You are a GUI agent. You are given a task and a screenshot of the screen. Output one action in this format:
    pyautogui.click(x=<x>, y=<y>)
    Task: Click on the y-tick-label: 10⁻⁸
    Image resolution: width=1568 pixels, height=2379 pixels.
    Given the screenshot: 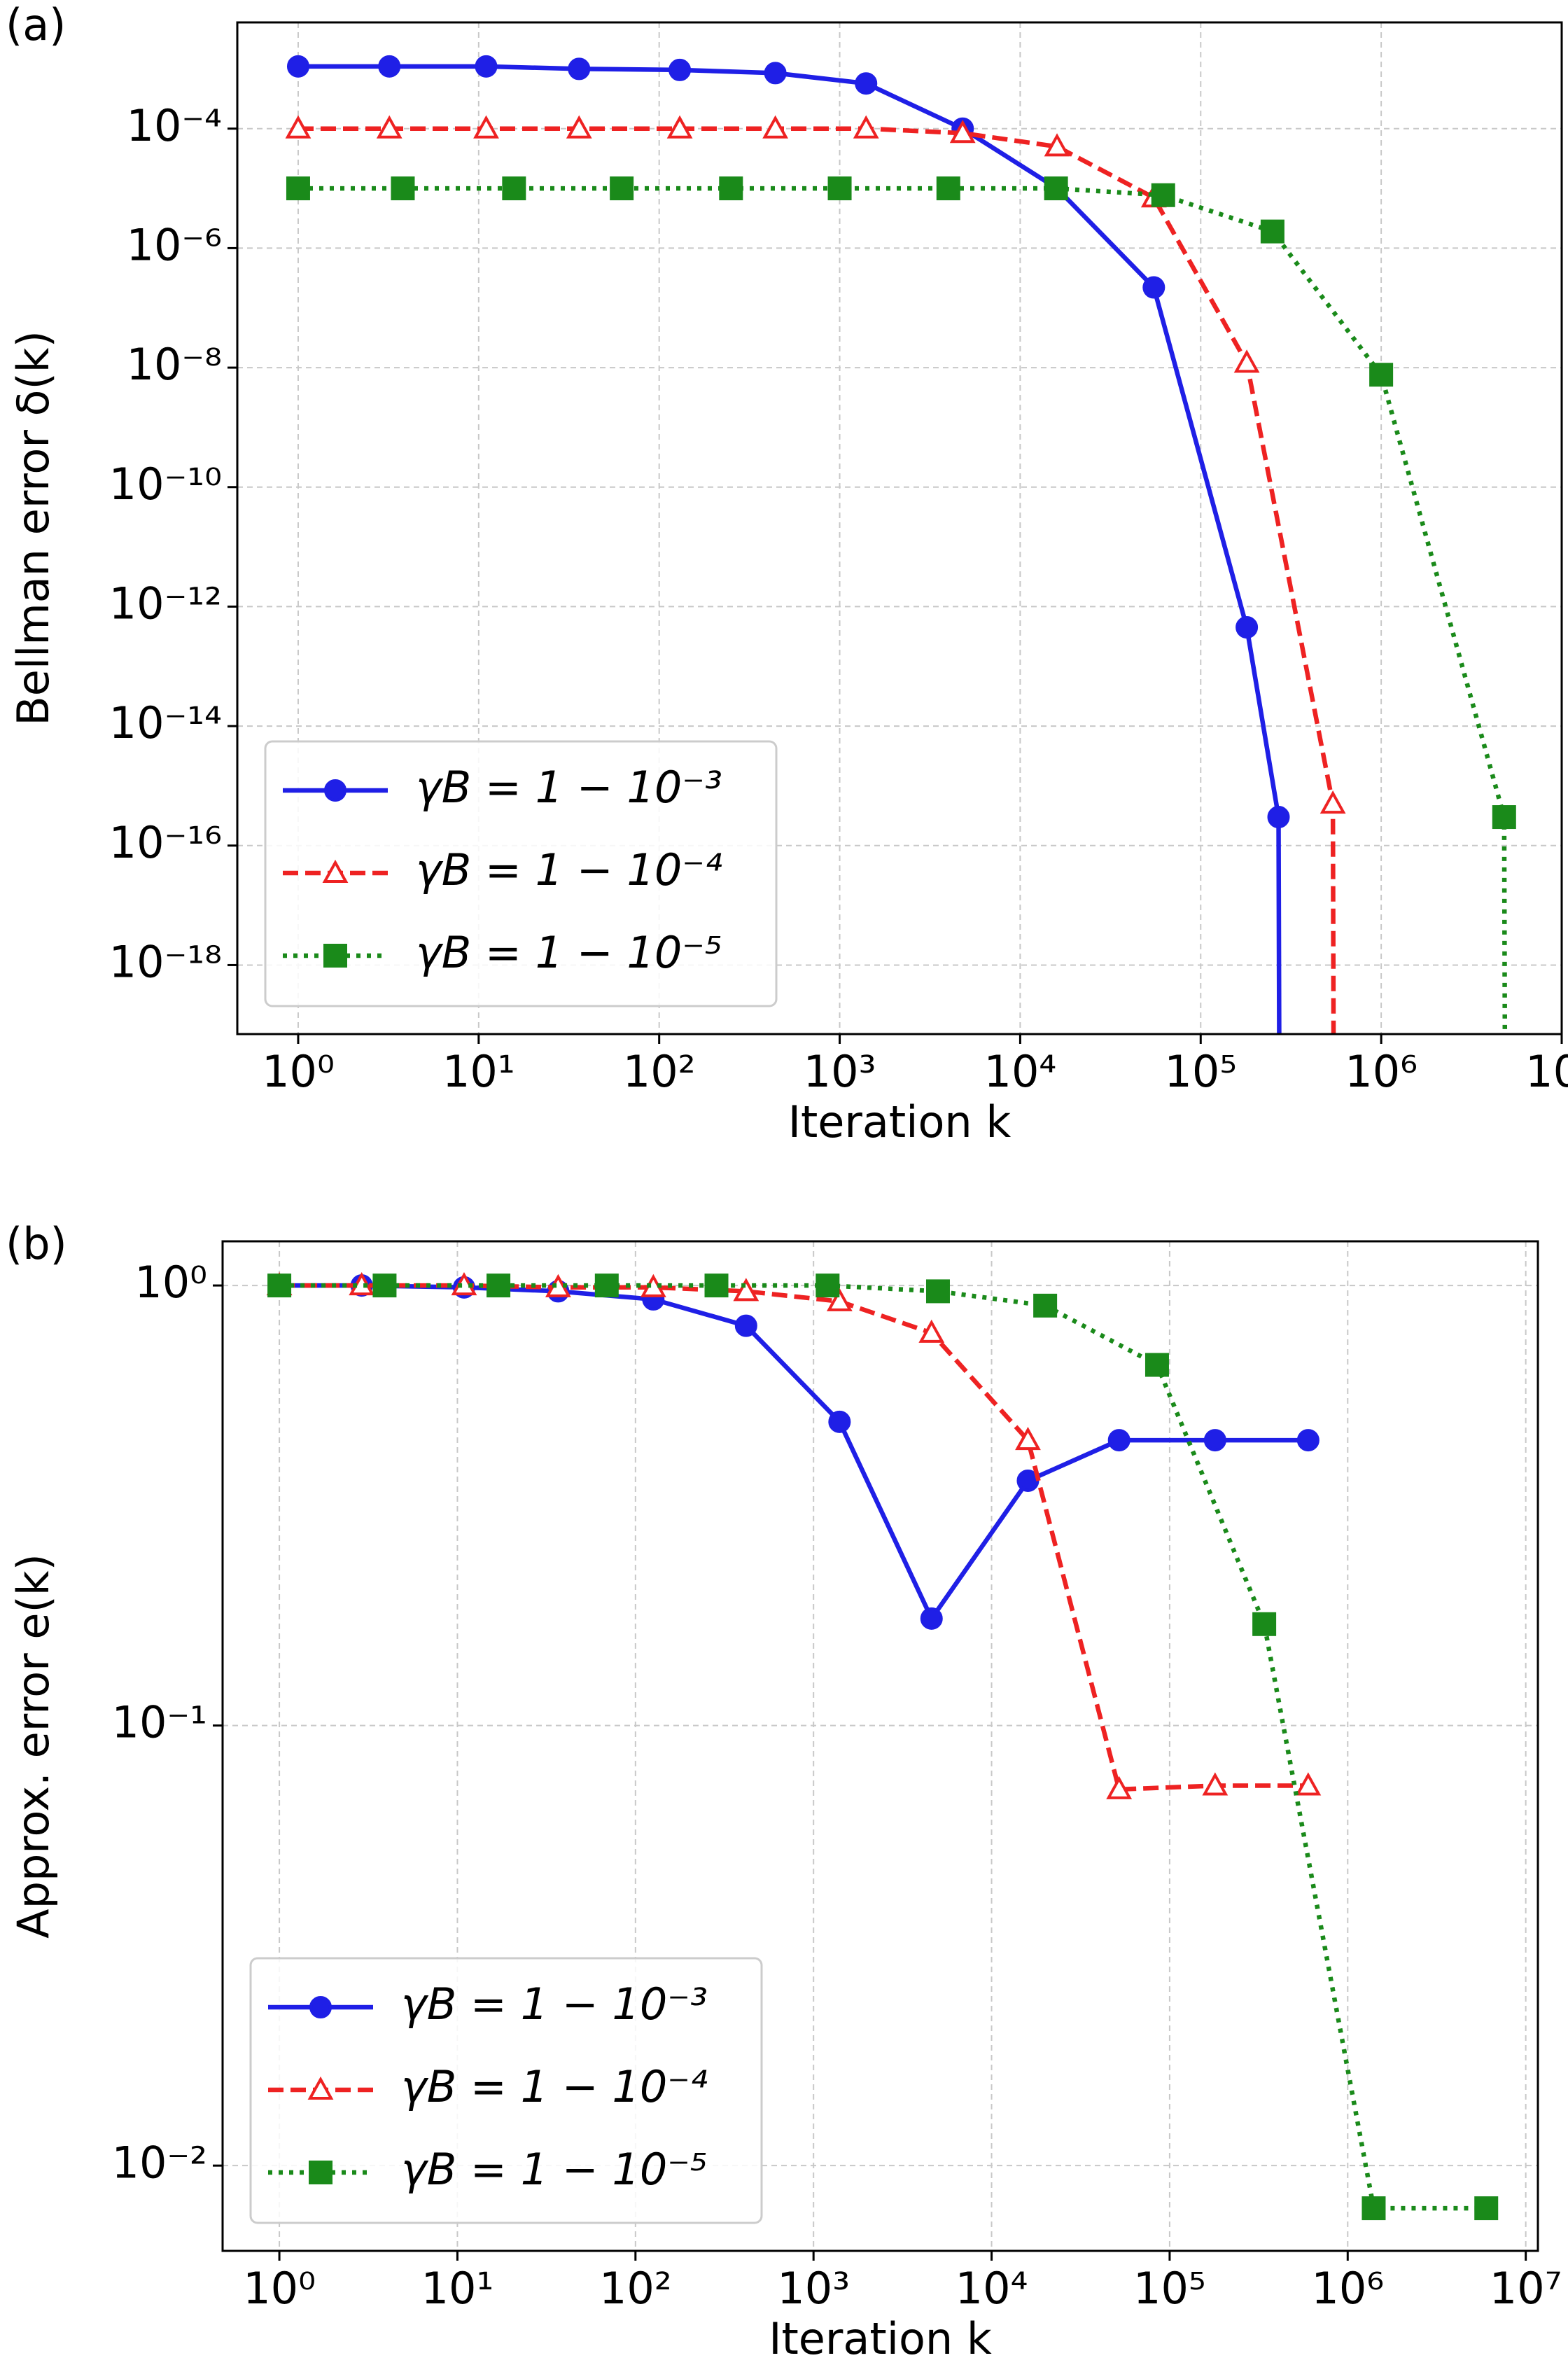 What is the action you would take?
    pyautogui.click(x=174, y=365)
    